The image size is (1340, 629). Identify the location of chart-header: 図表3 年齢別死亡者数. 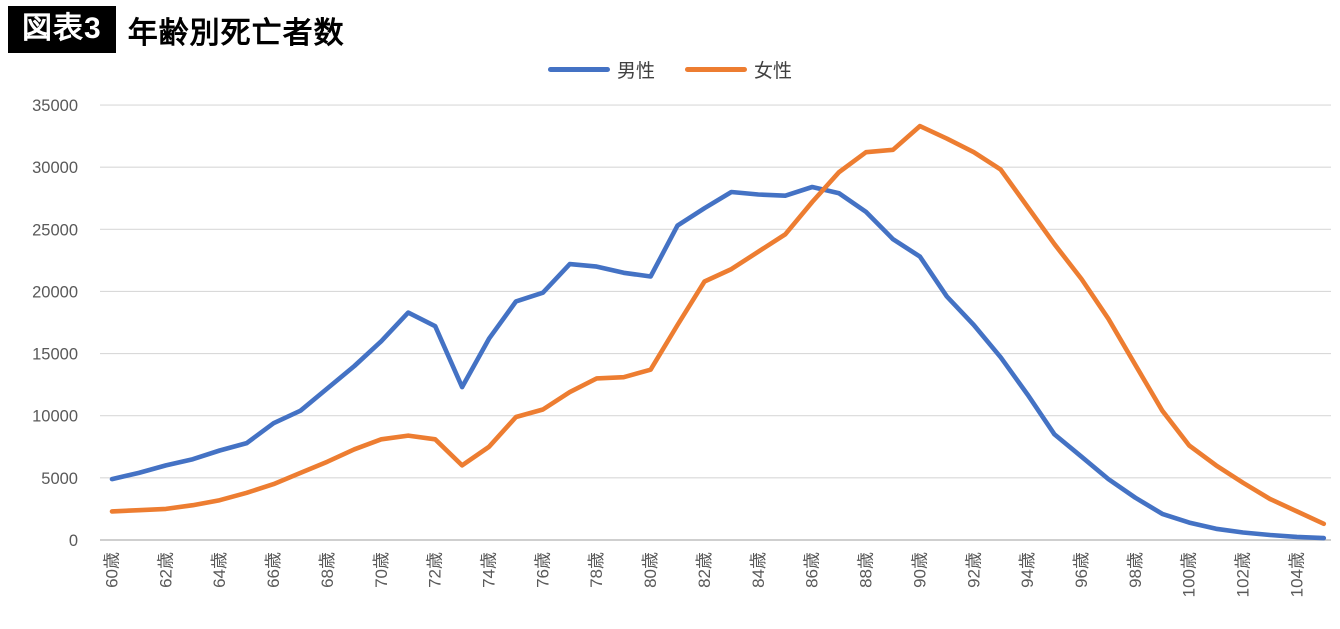
(176, 29).